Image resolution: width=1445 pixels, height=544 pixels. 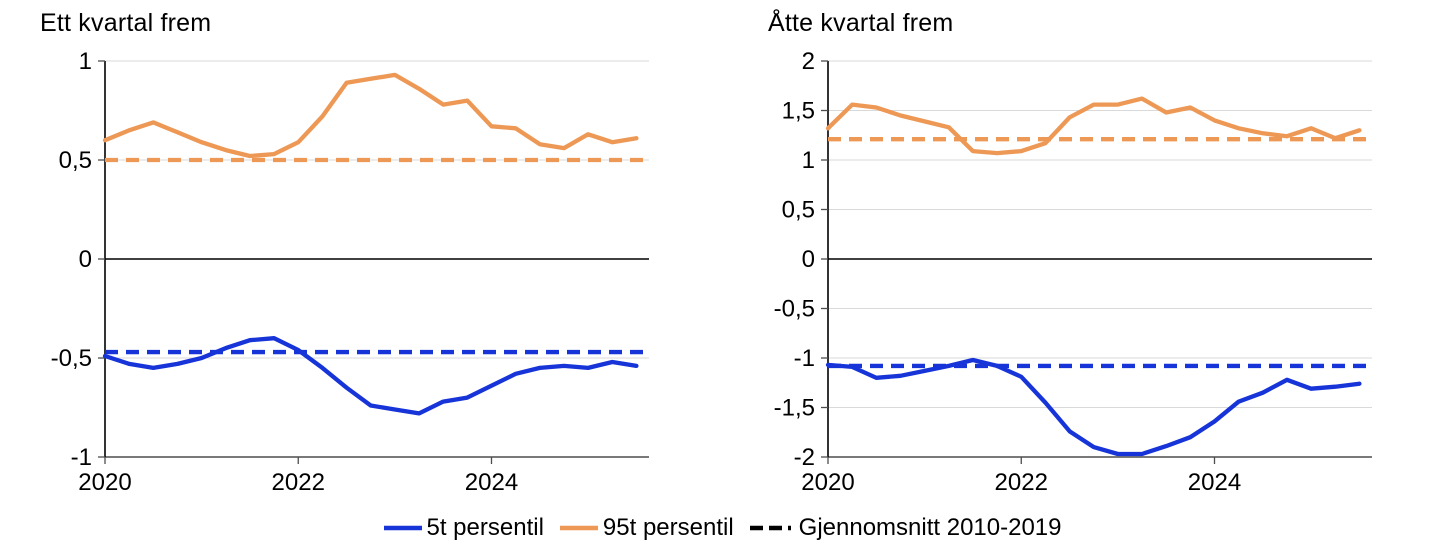 I want to click on legend-dash-gjennomsnitt-icon, so click(x=771, y=528).